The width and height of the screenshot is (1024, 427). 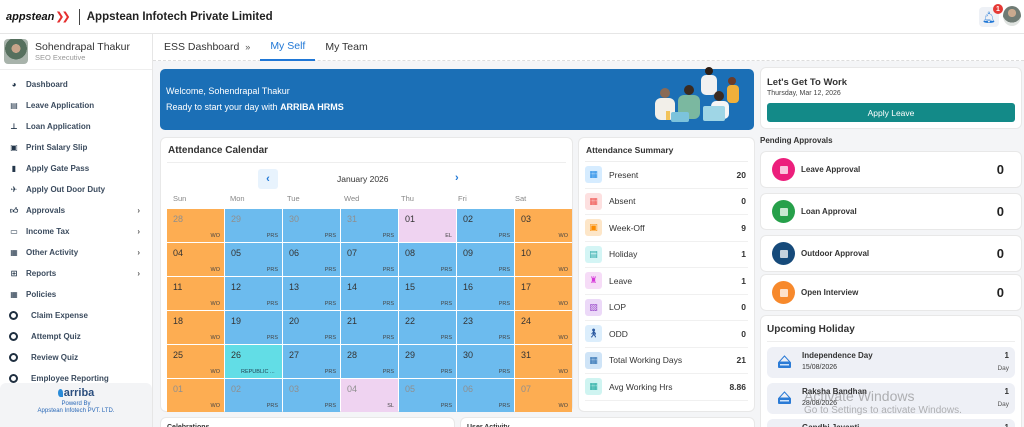 I want to click on tab-my-team: My Team, so click(x=346, y=47).